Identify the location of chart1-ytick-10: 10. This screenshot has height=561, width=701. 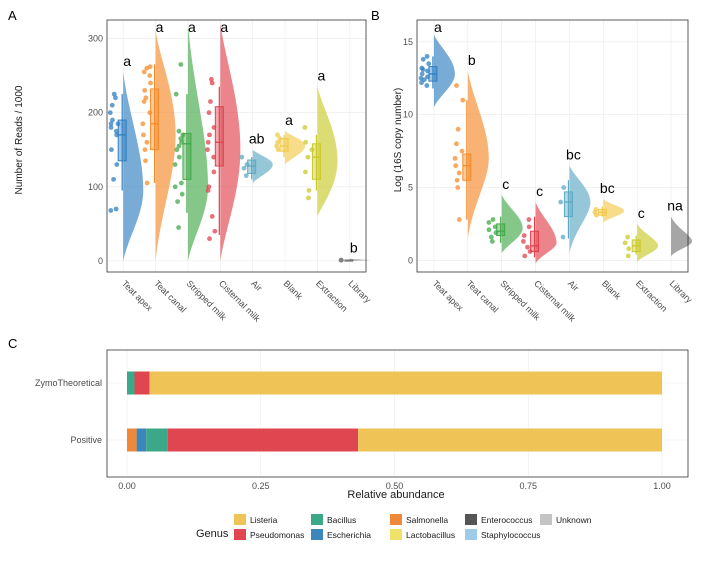
(408, 115).